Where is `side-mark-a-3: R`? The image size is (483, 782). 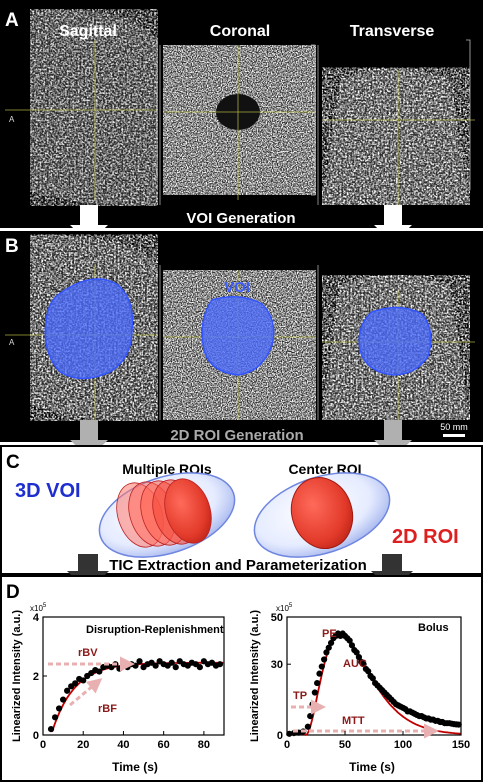
side-mark-a-3: R is located at coordinates (326, 119).